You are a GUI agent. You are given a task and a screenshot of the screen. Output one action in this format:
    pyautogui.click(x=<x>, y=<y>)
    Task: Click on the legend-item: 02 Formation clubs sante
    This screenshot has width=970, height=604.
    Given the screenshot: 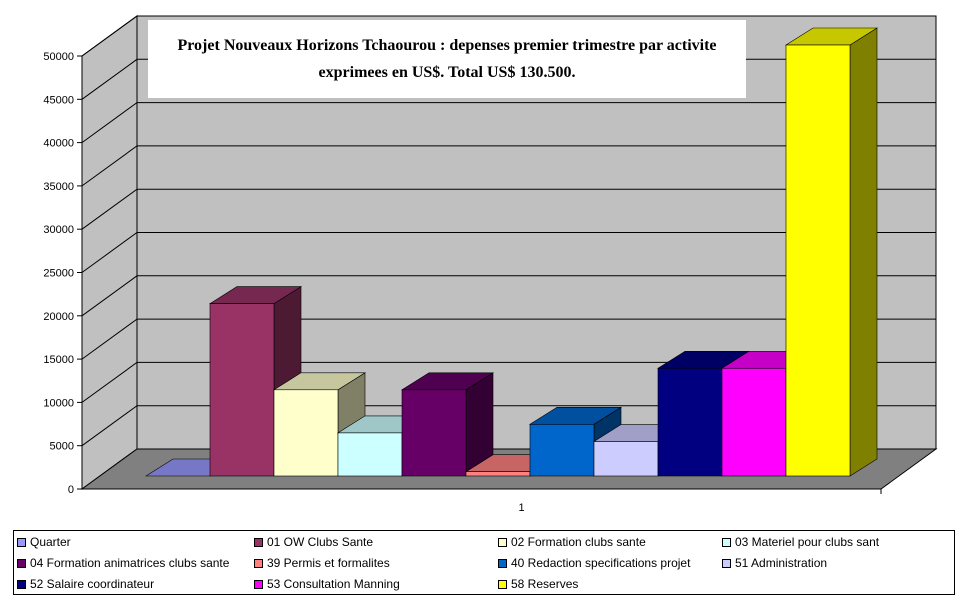 What is the action you would take?
    pyautogui.click(x=572, y=542)
    